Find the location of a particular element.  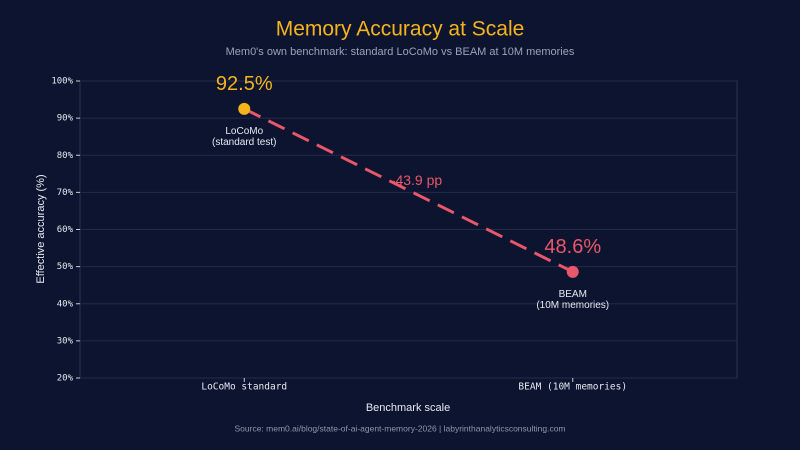

point-label: LoCoMo (standard test) is located at coordinates (244, 137).